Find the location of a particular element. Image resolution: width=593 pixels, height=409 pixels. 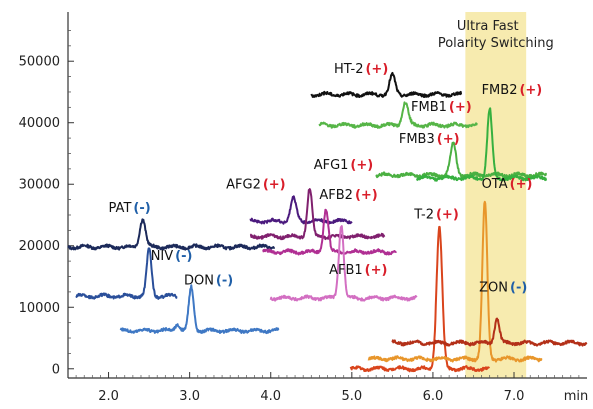

peak-label-don: DON (-) is located at coordinates (208, 281).